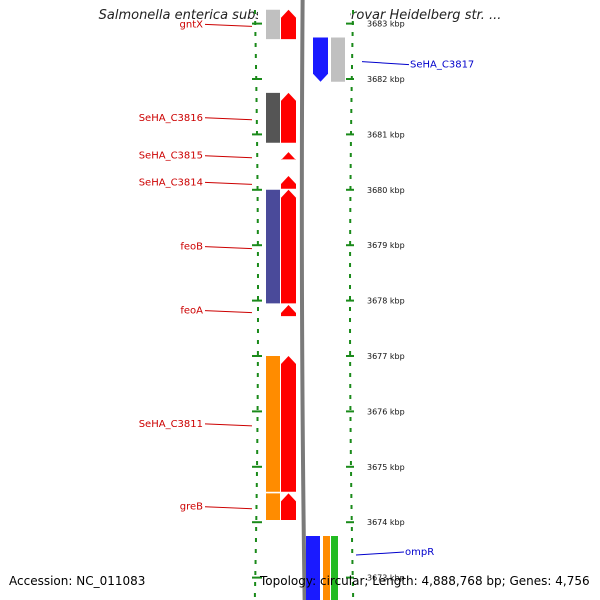 The width and height of the screenshot is (600, 600). What do you see at coordinates (386, 245) in the screenshot?
I see `tick-label: 3679 kbp` at bounding box center [386, 245].